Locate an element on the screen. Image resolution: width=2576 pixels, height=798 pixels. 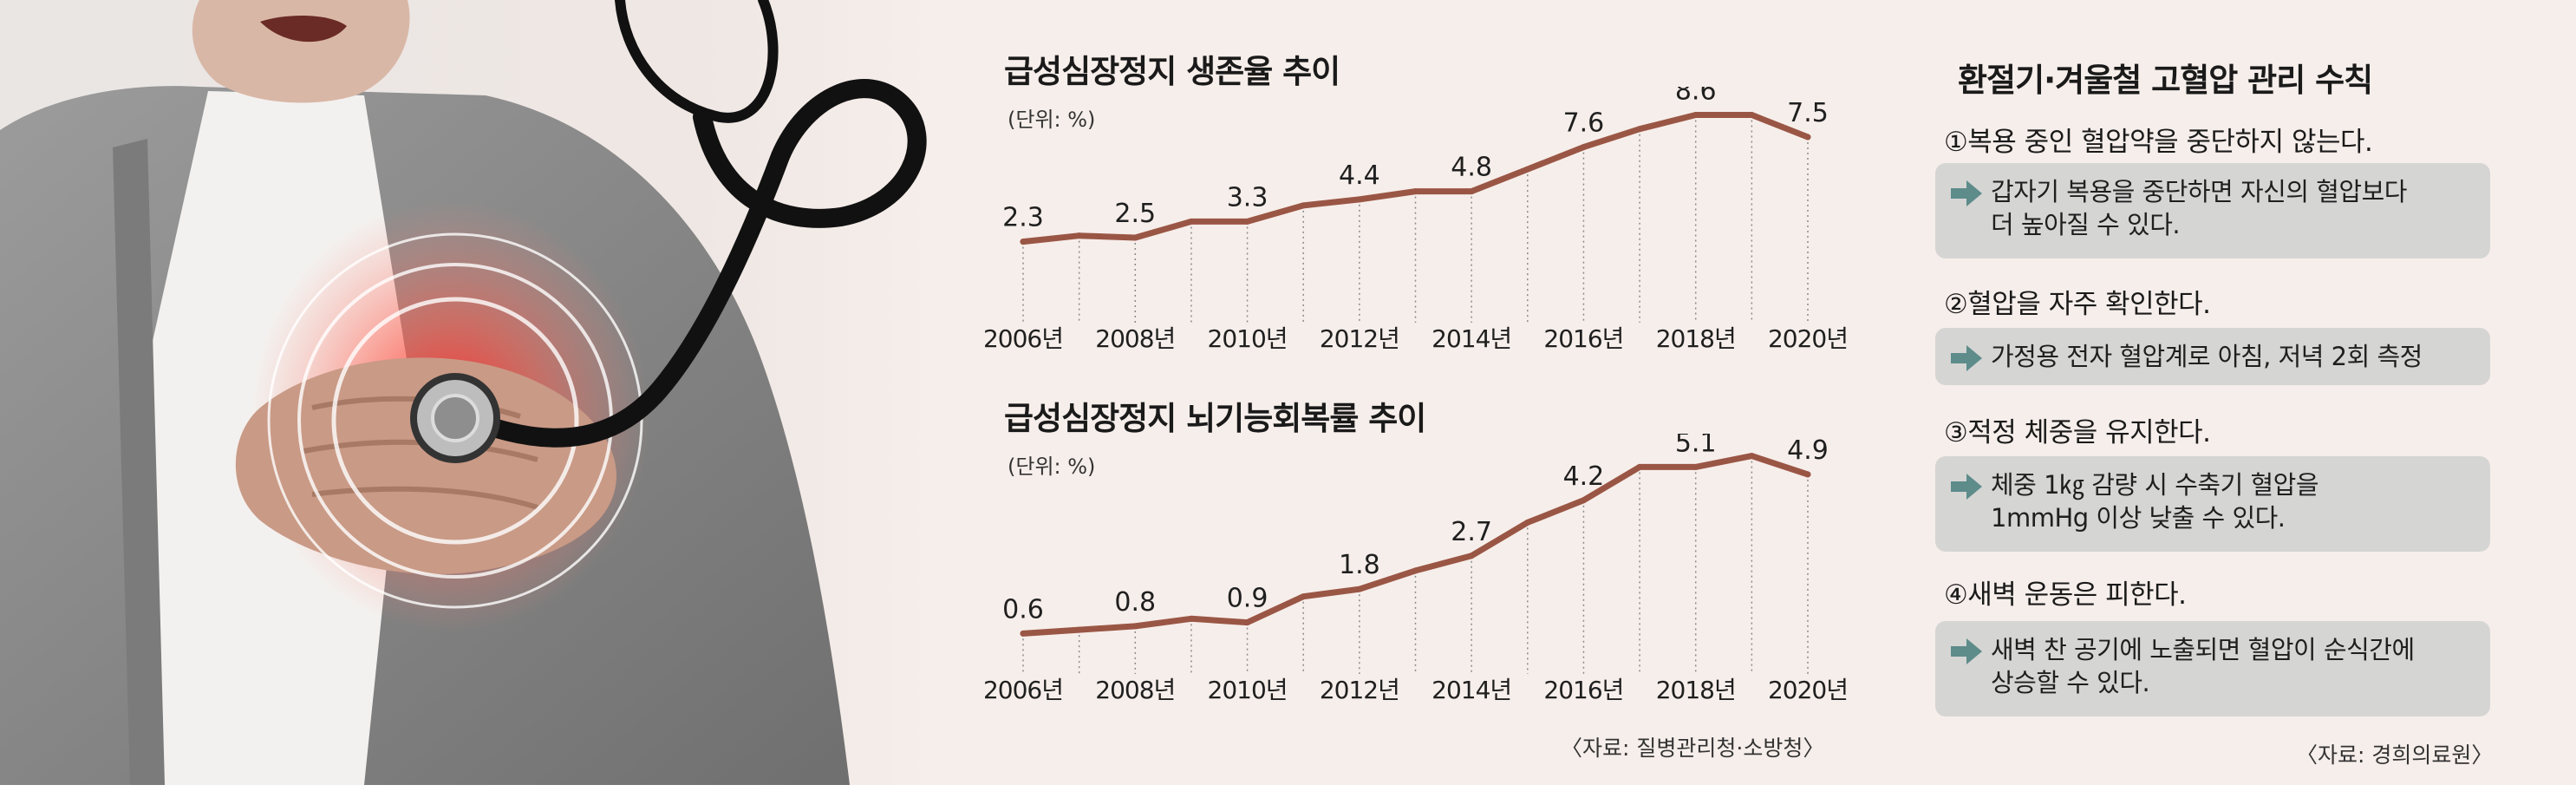
tips-source: 〈자료: 경희의료원〉 is located at coordinates (2395, 755).